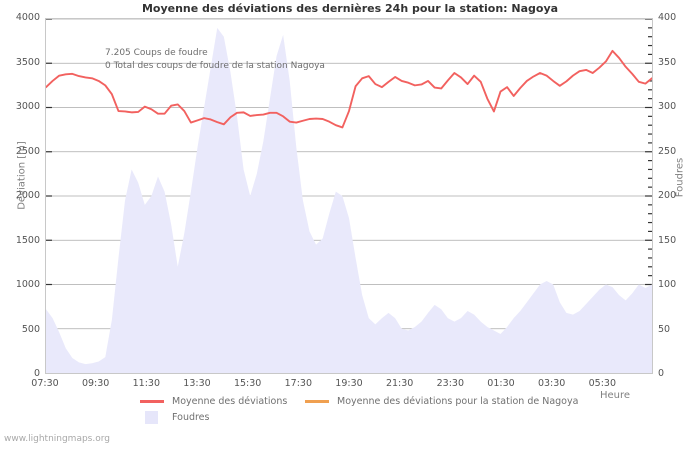 This screenshot has height=450, width=700. Describe the element at coordinates (664, 329) in the screenshot. I see `y-axis-right-tick-label: 50` at that location.